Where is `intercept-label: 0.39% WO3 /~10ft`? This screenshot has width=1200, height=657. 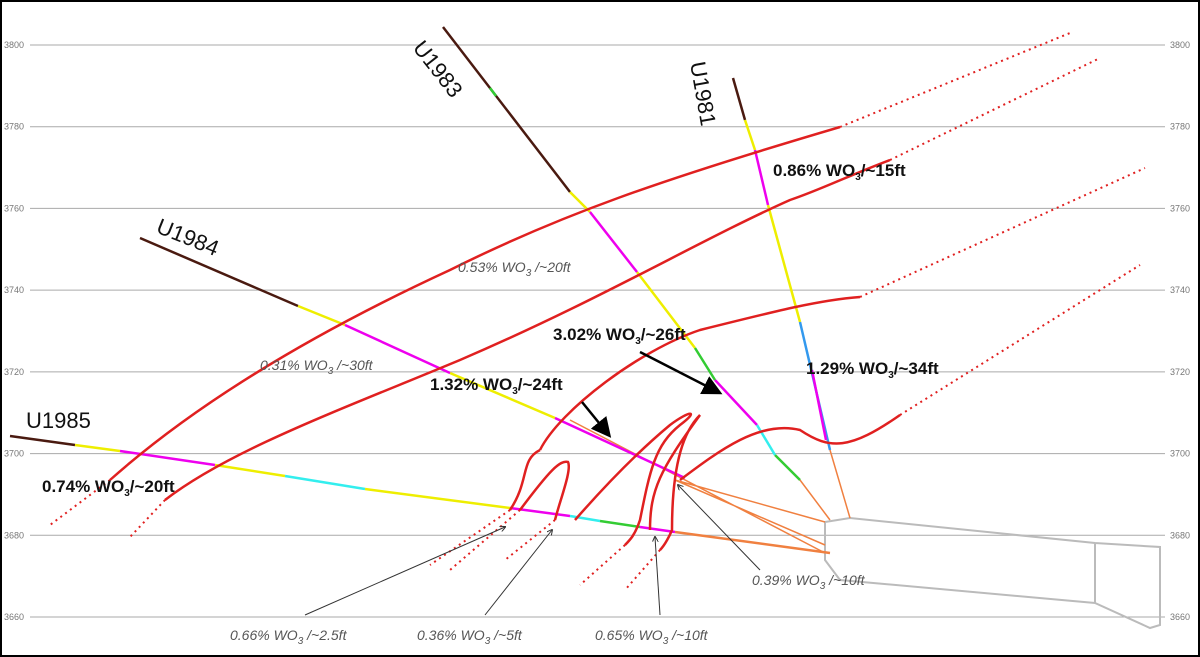 intercept-label: 0.39% WO3 /~10ft is located at coordinates (809, 582).